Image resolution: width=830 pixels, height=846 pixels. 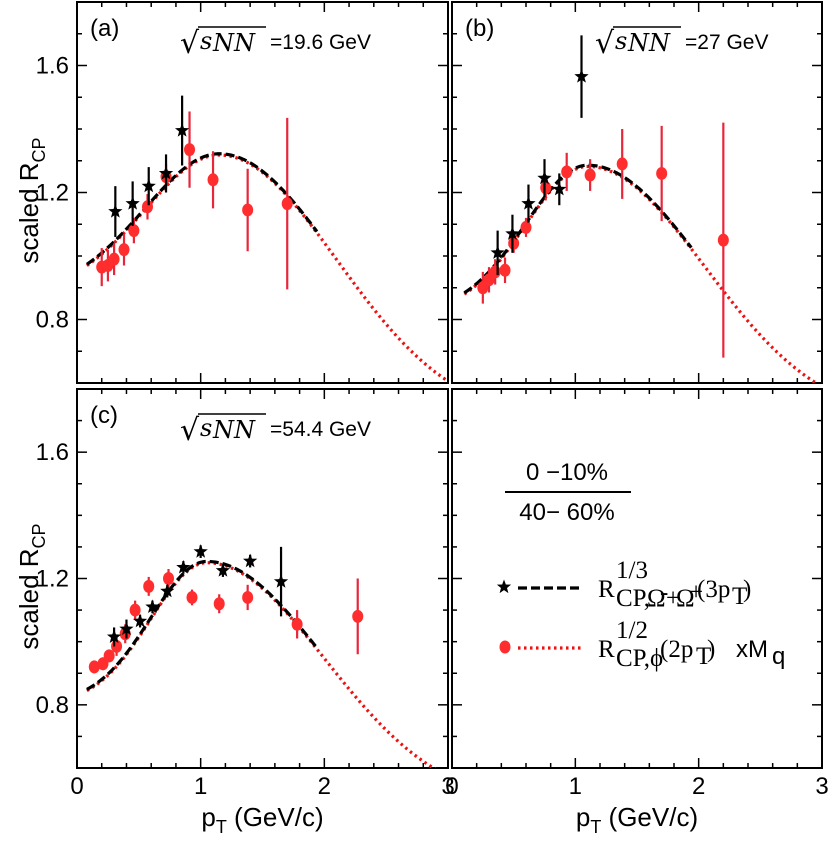 I want to click on omega-arg: (3p, so click(x=713, y=589).